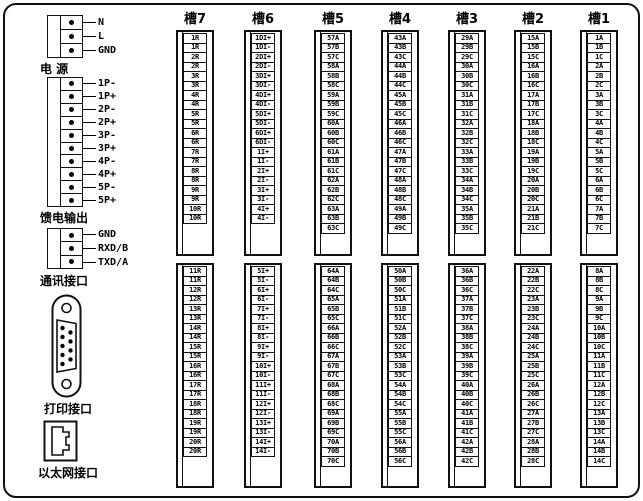 The width and height of the screenshot is (643, 501). What do you see at coordinates (400, 461) in the screenshot?
I see `terminal-cell: 56C` at bounding box center [400, 461].